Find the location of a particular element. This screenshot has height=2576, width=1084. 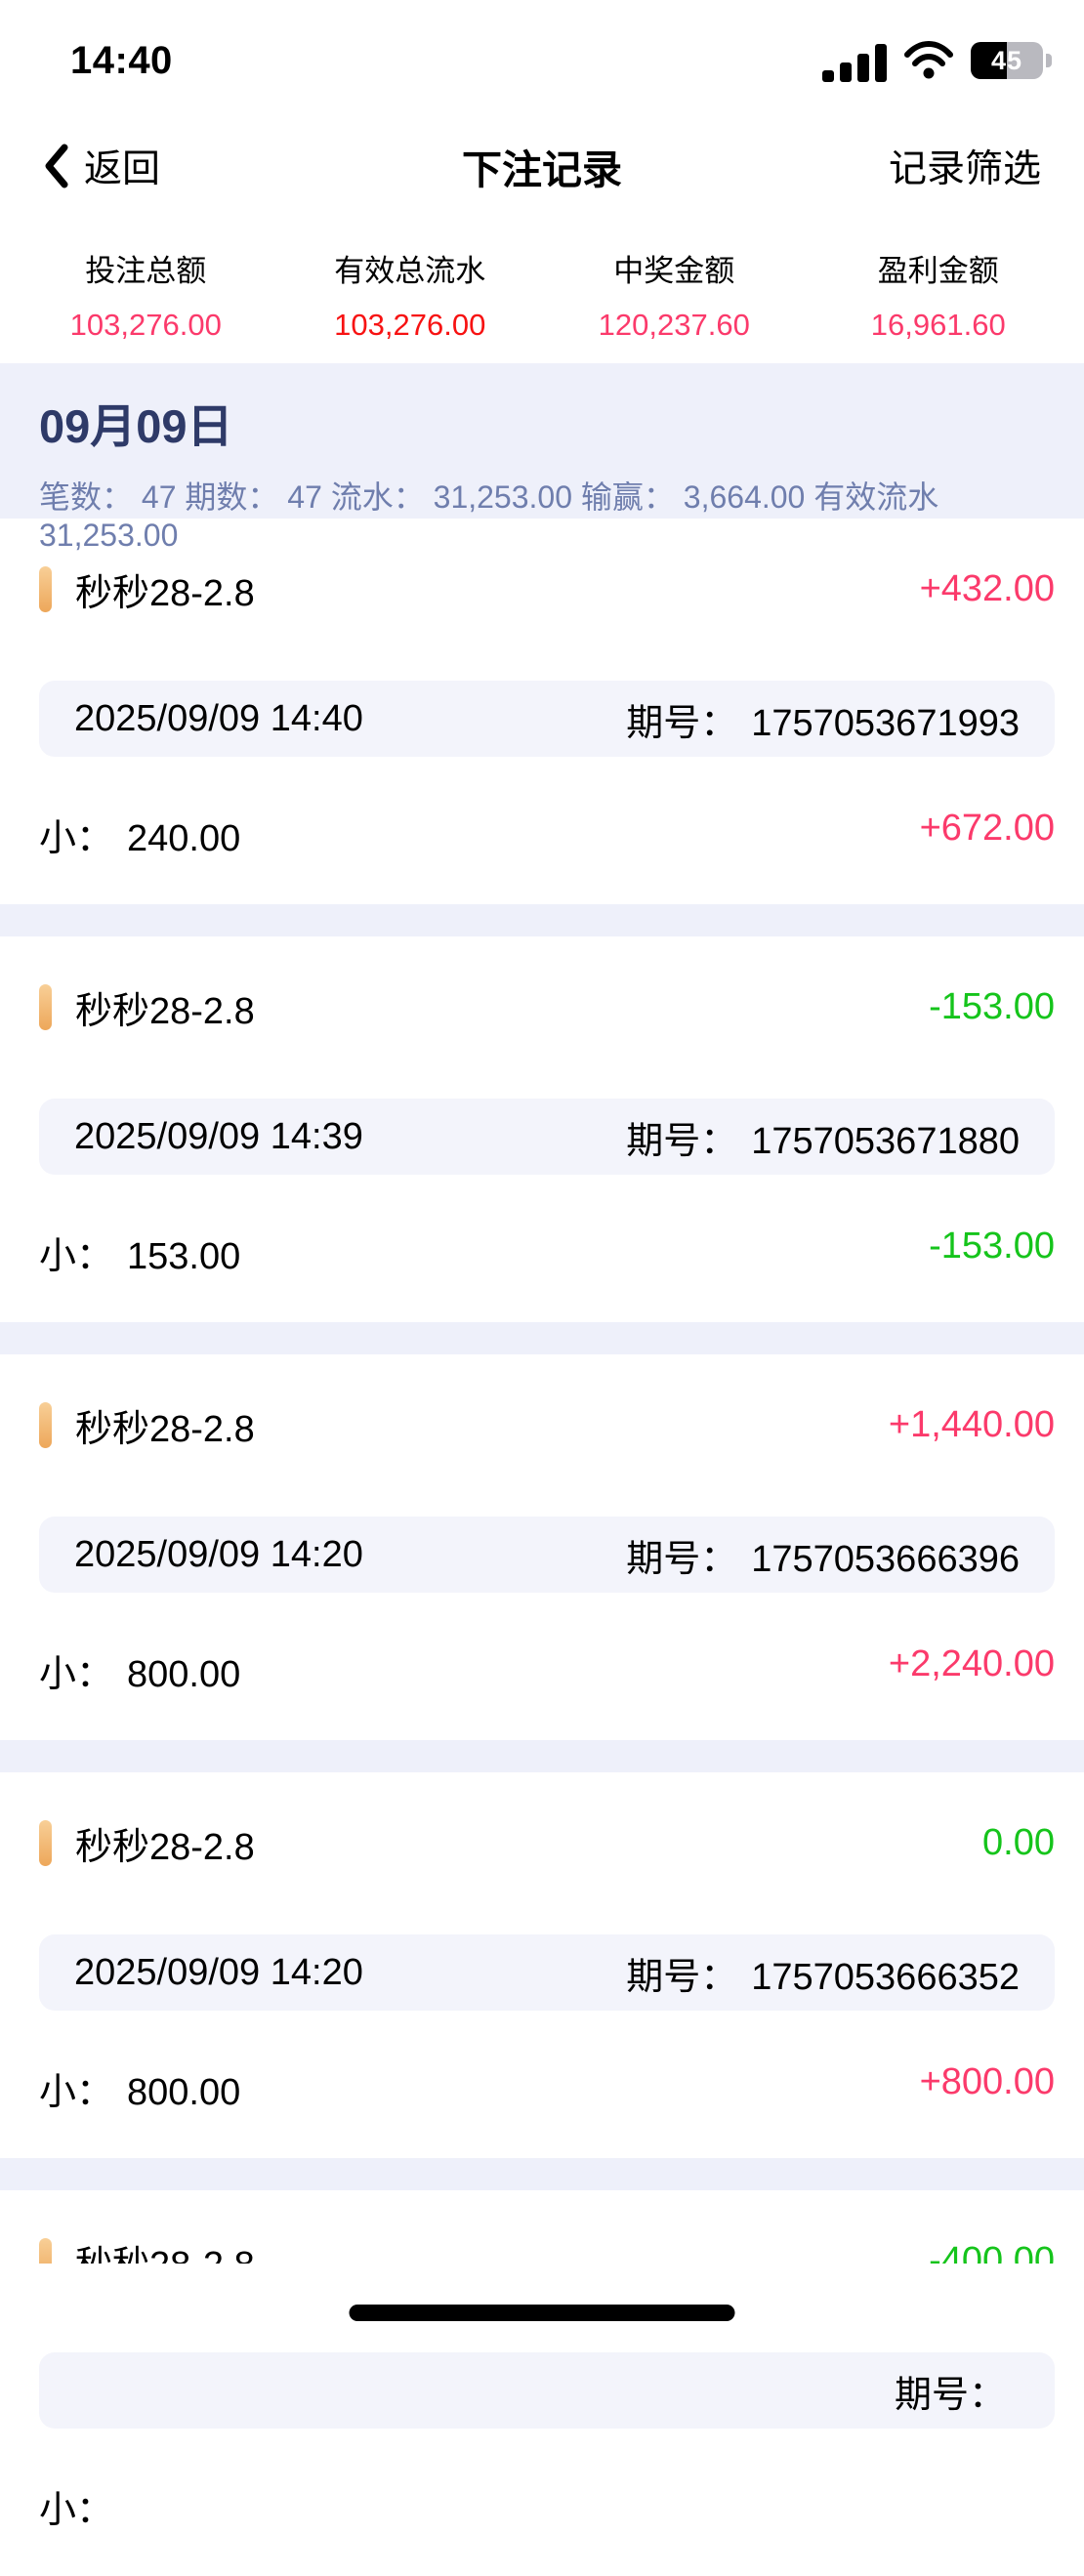

filter-button: 记录筛选 is located at coordinates (964, 169).